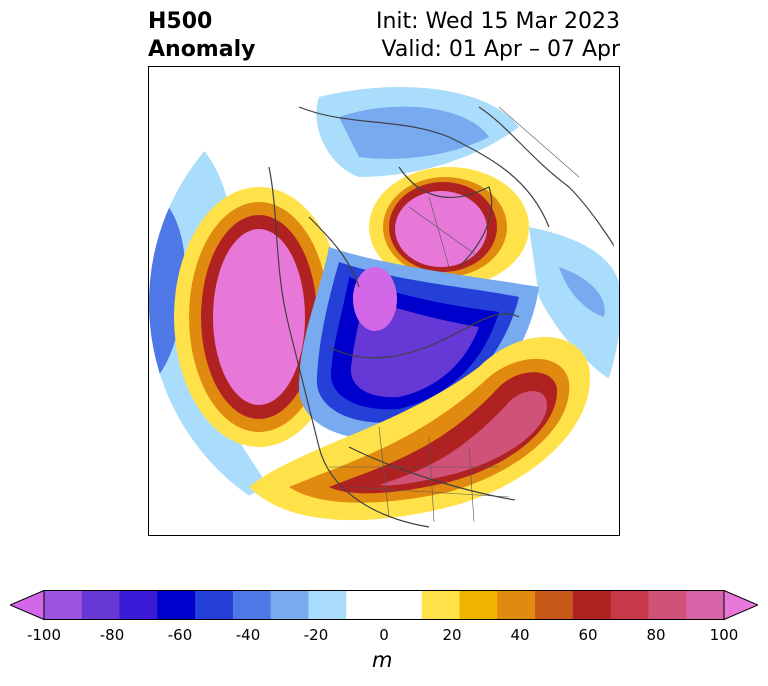 This screenshot has width=768, height=686. Describe the element at coordinates (180, 21) in the screenshot. I see `title-variable: H500` at that location.